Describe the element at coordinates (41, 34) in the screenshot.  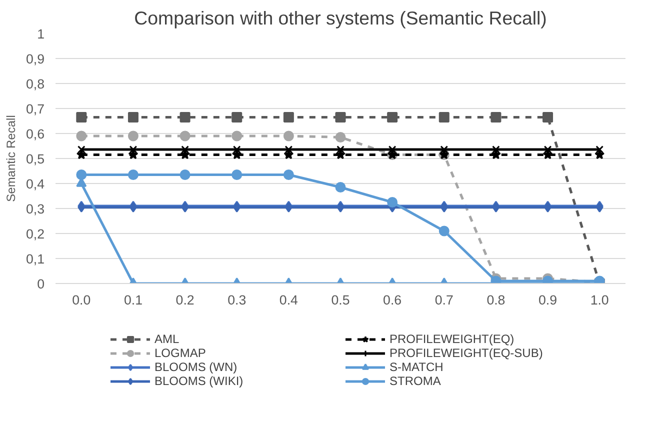
I see `y-tick-label: 1` at that location.